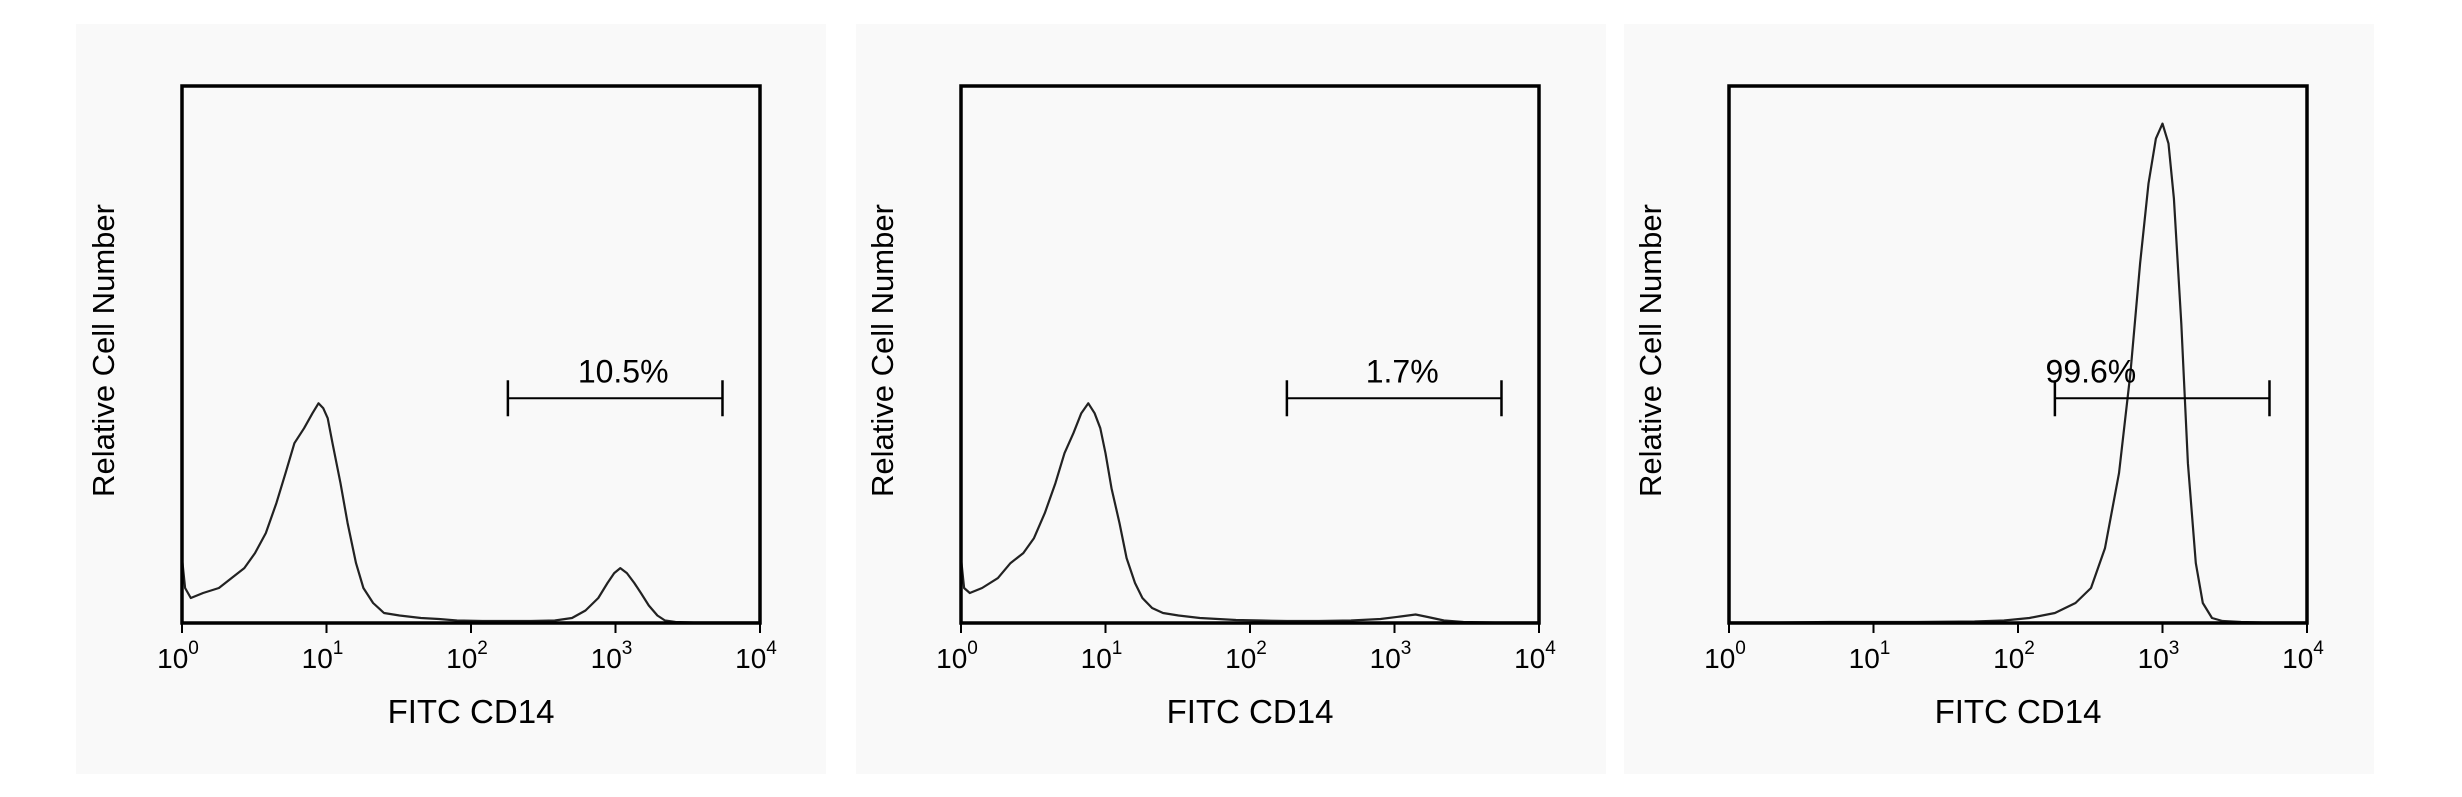  What do you see at coordinates (1402, 371) in the screenshot?
I see `gate-percentage-label: 1.7%` at bounding box center [1402, 371].